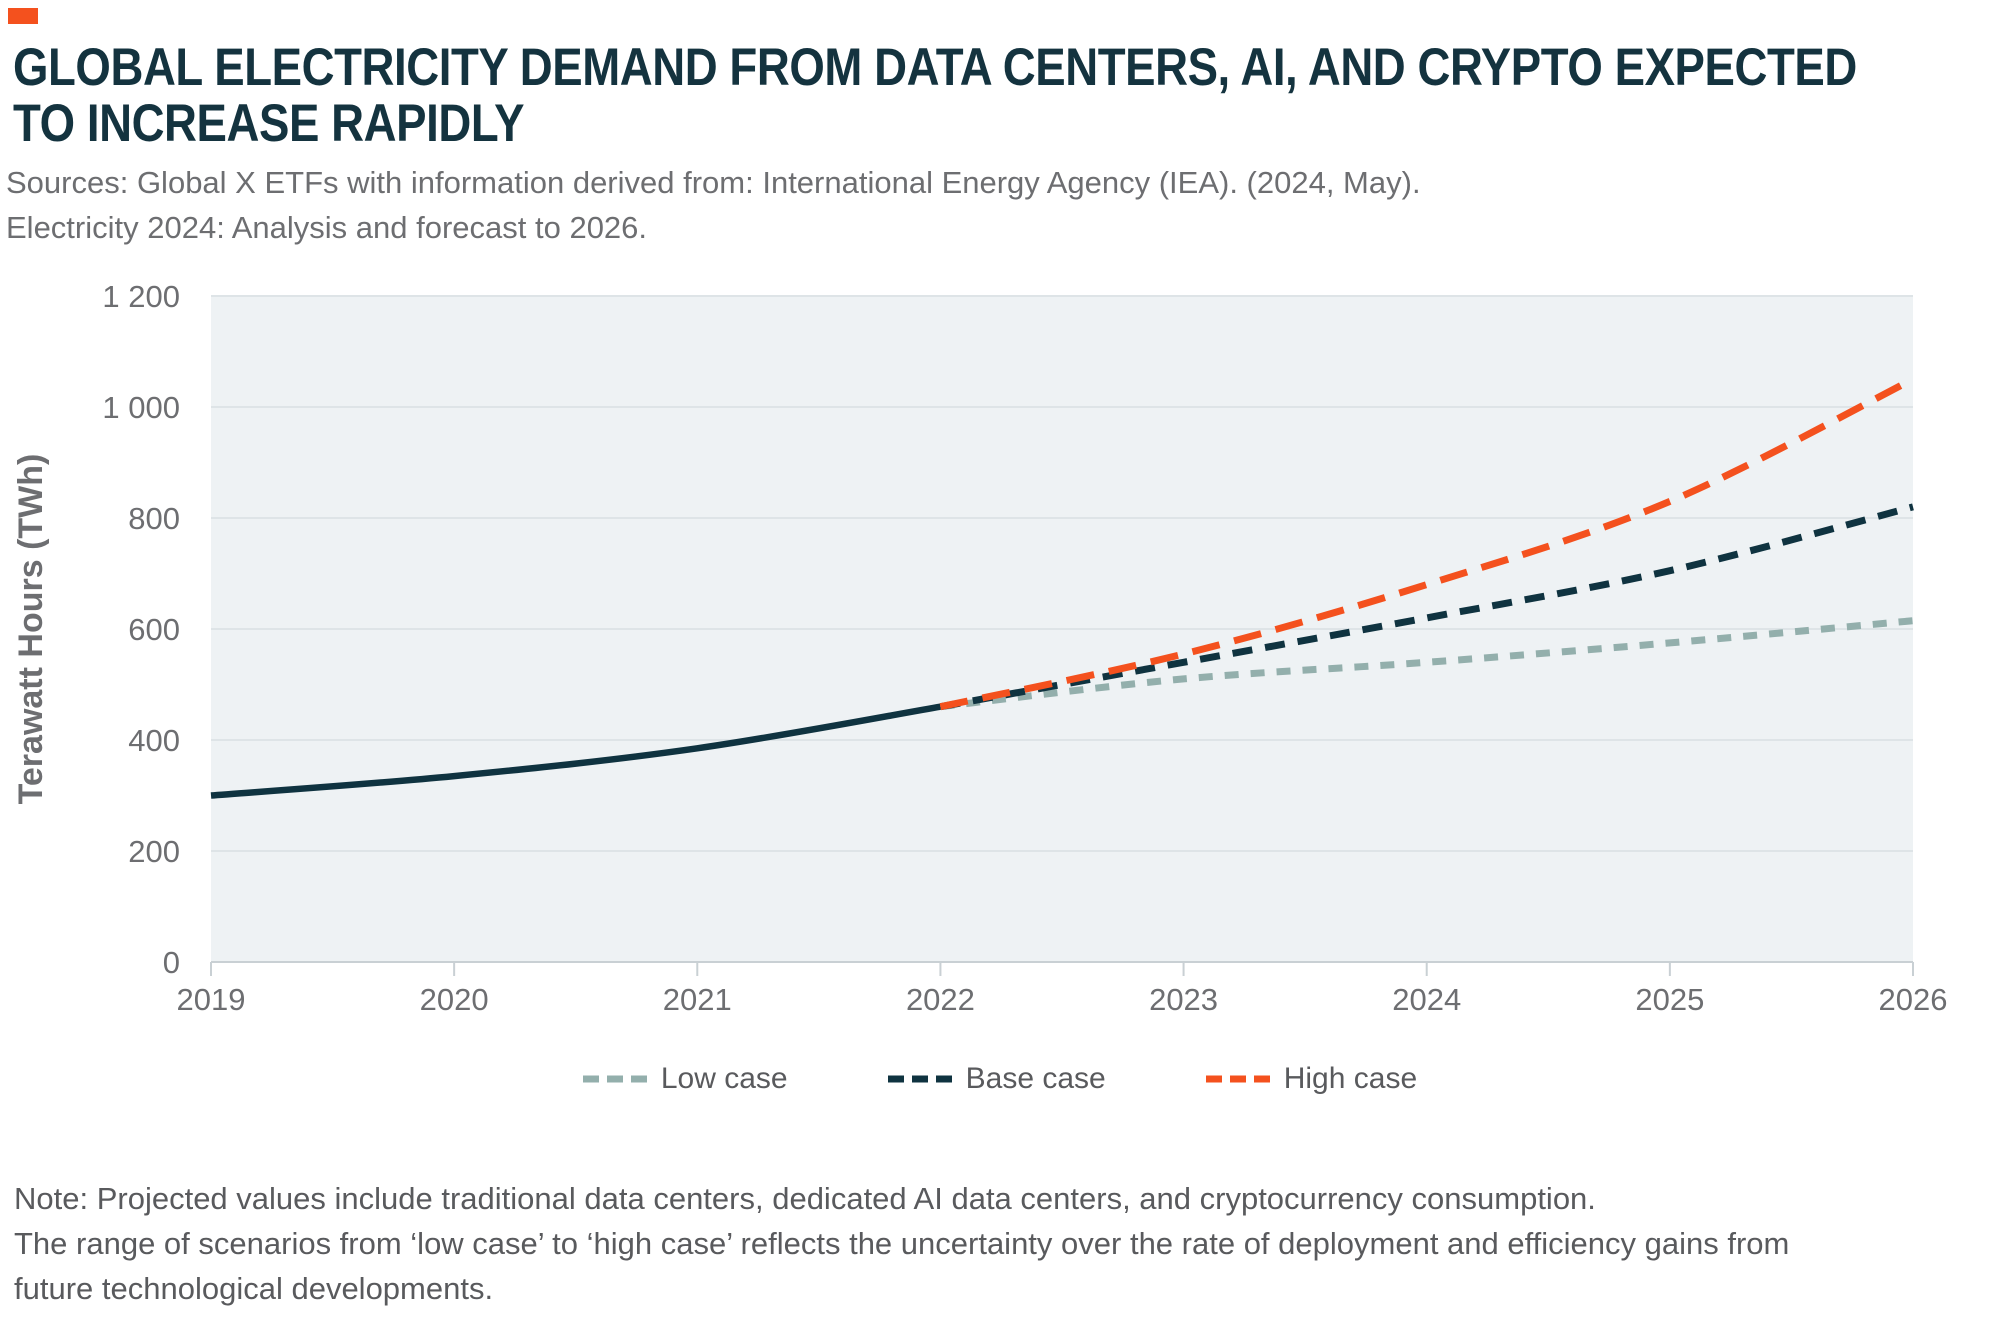 Image resolution: width=2000 pixels, height=1323 pixels. I want to click on y-tick-label: 200, so click(154, 851).